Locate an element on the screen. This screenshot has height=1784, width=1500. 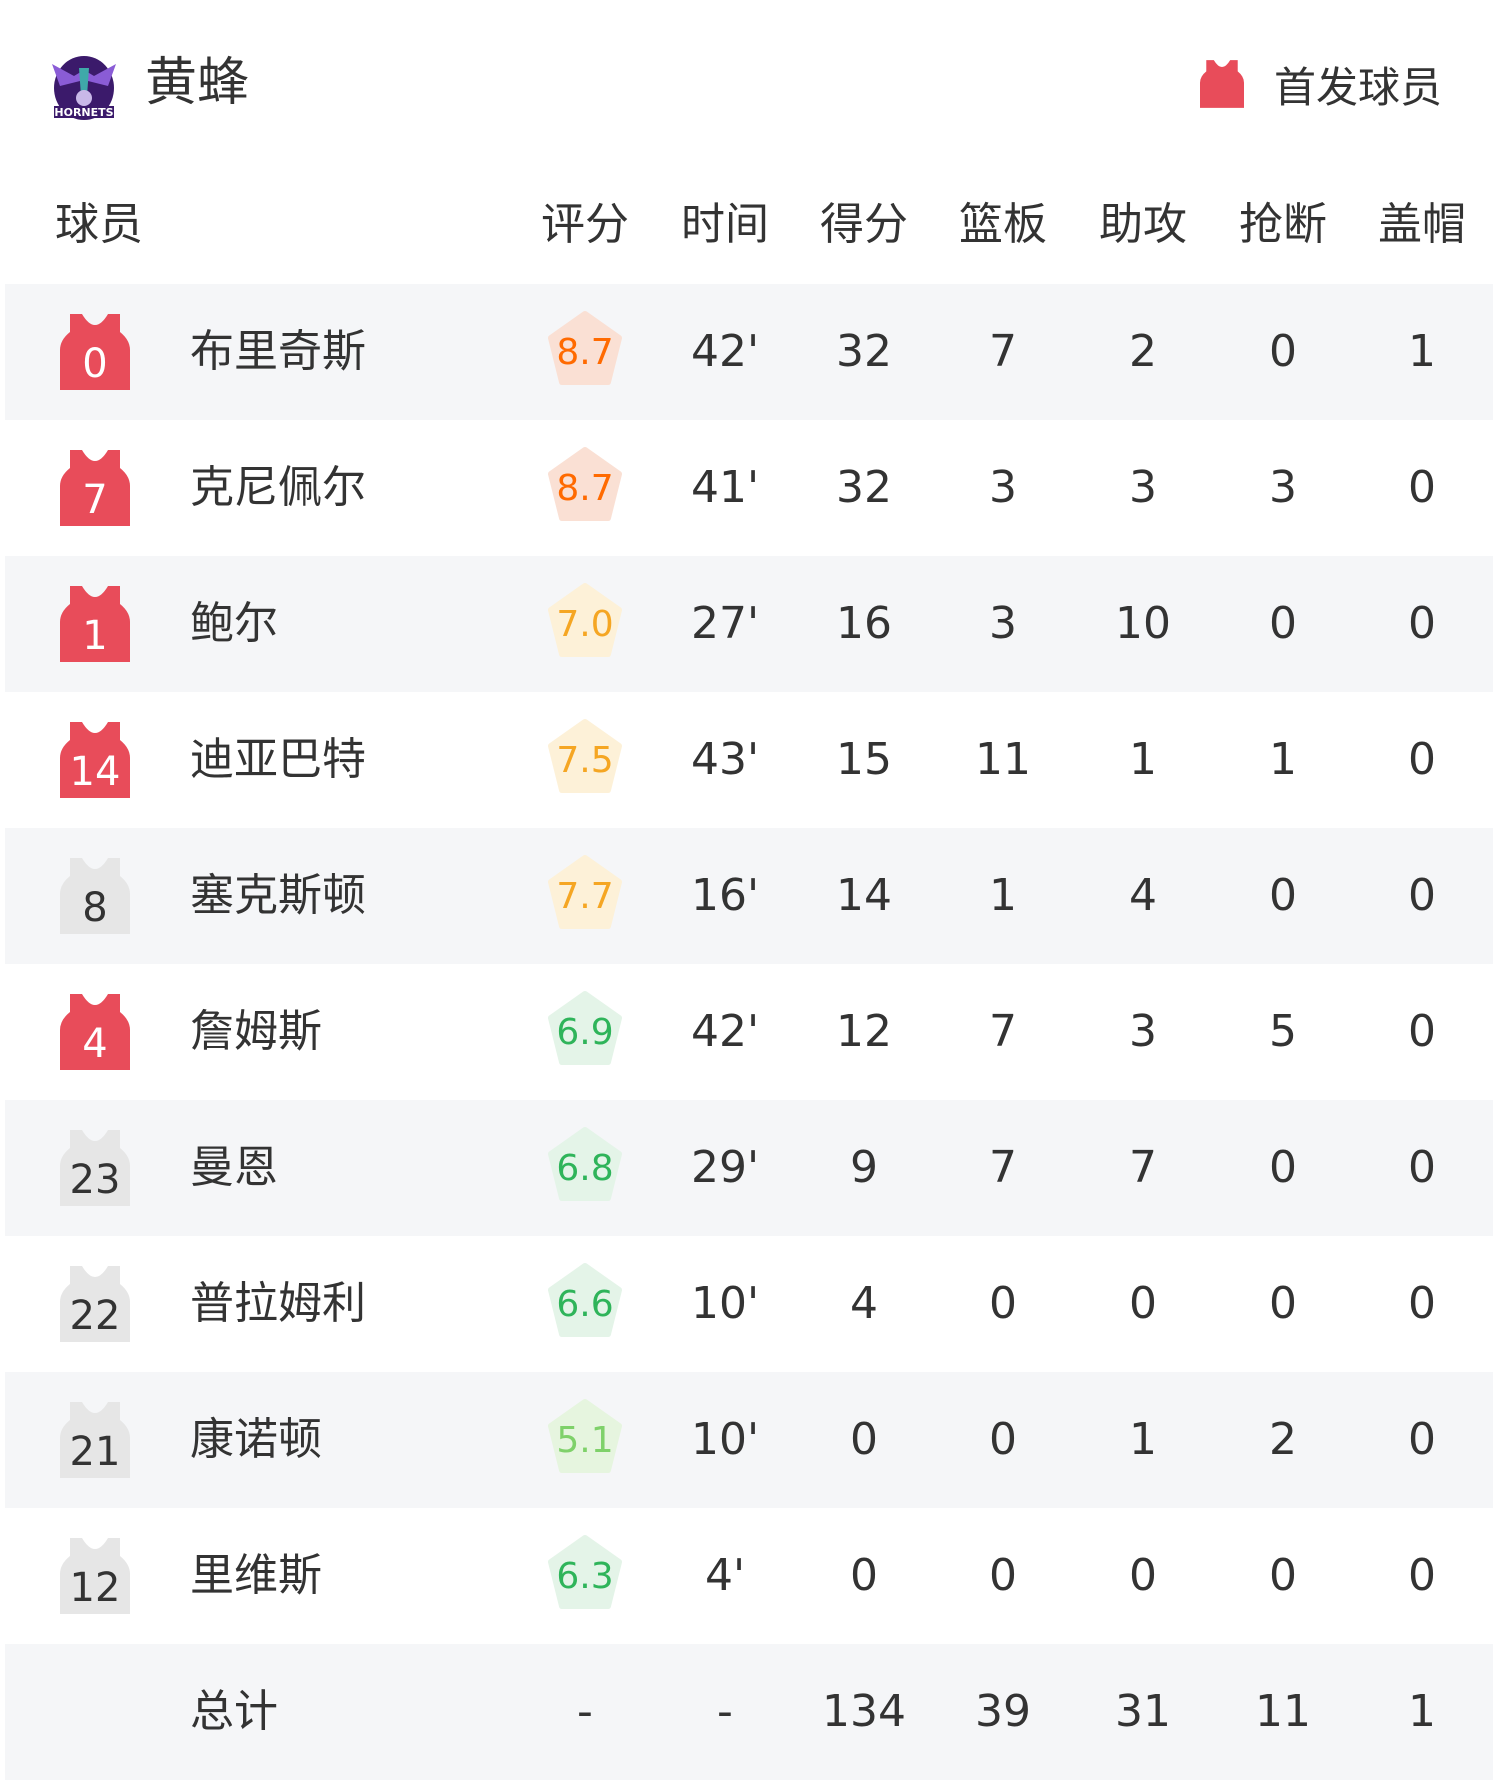
rating-value: 6.3 is located at coordinates (585, 1576).